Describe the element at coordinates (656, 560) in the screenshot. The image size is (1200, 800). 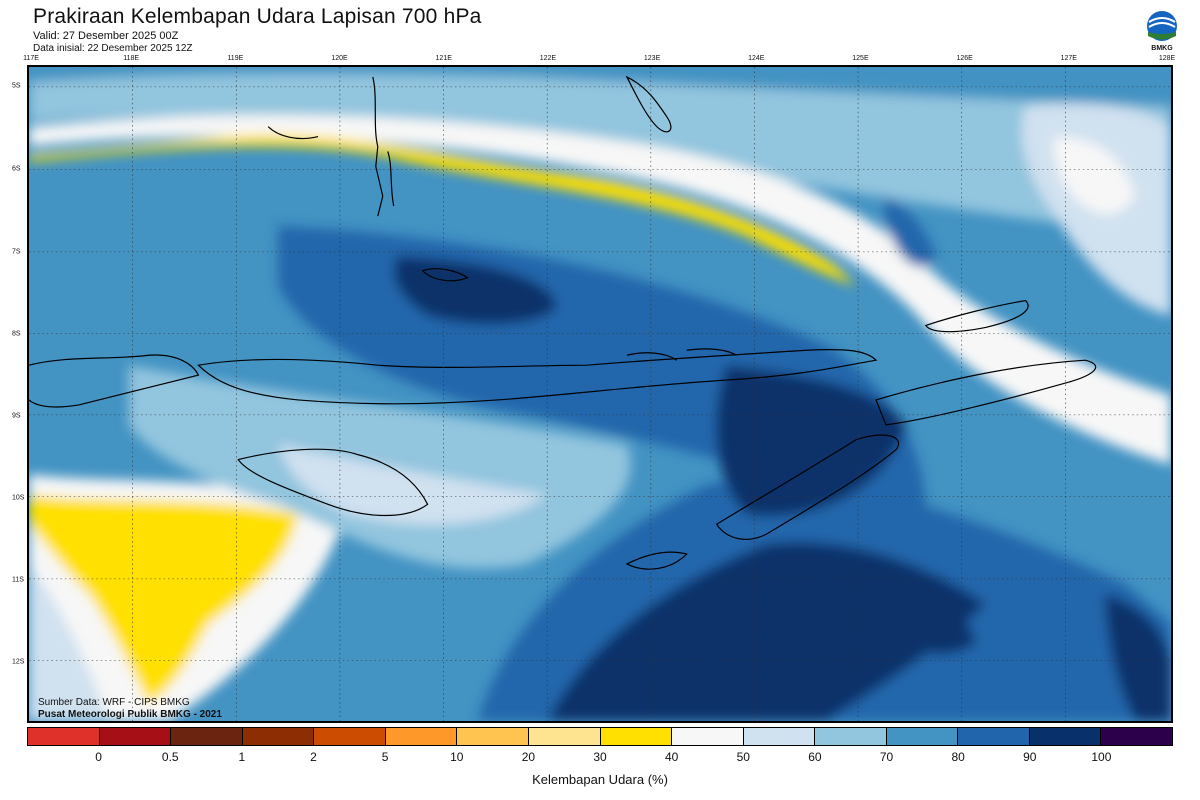
I see `coast-rote` at that location.